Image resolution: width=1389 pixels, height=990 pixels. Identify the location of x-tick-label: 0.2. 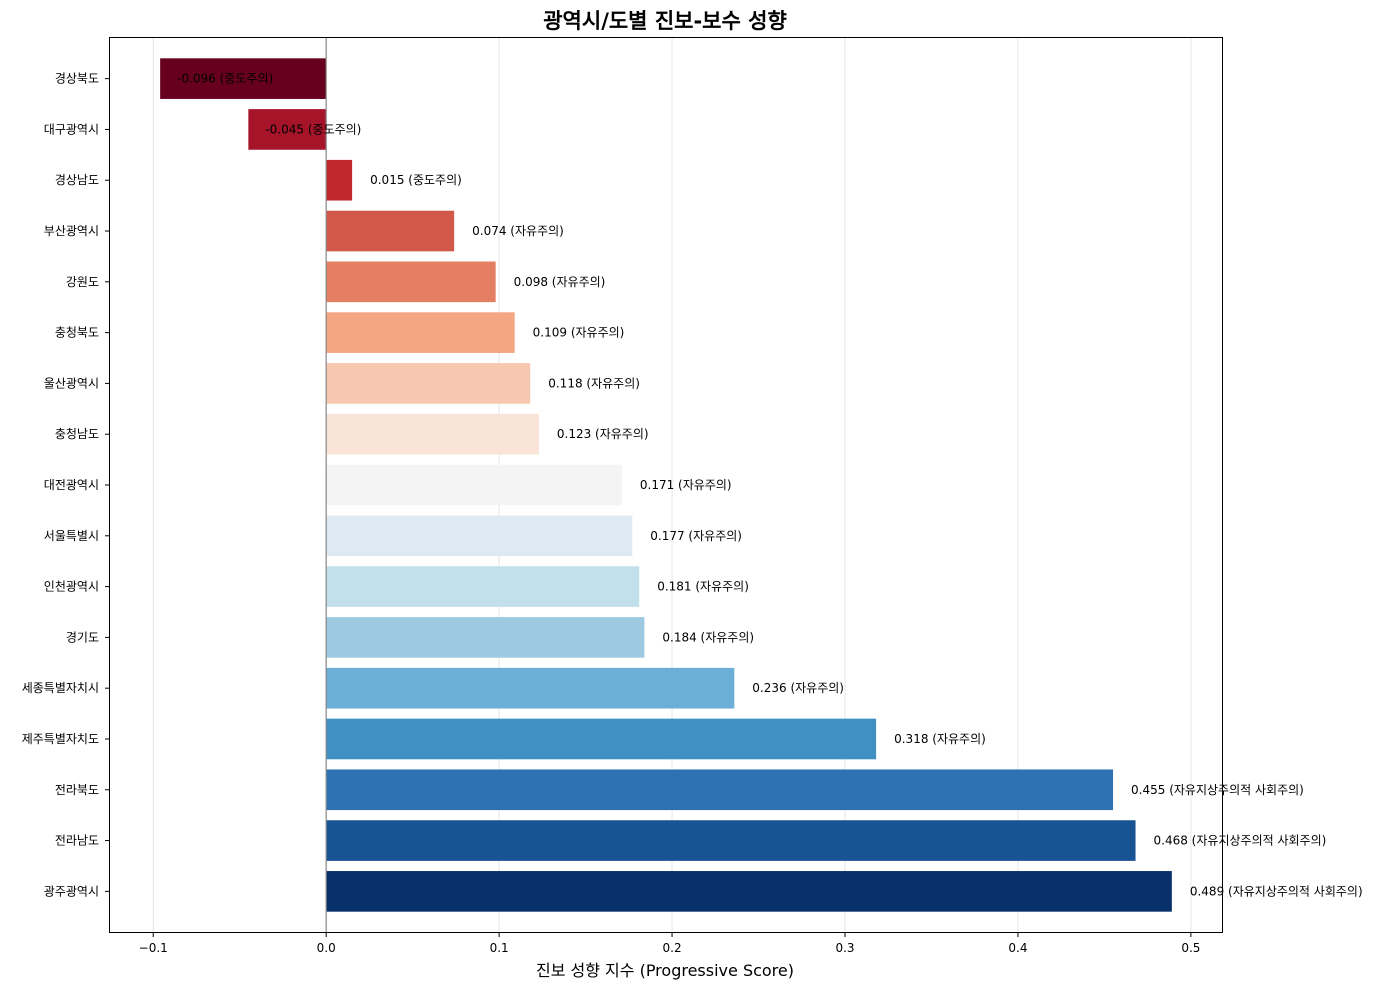
(672, 948).